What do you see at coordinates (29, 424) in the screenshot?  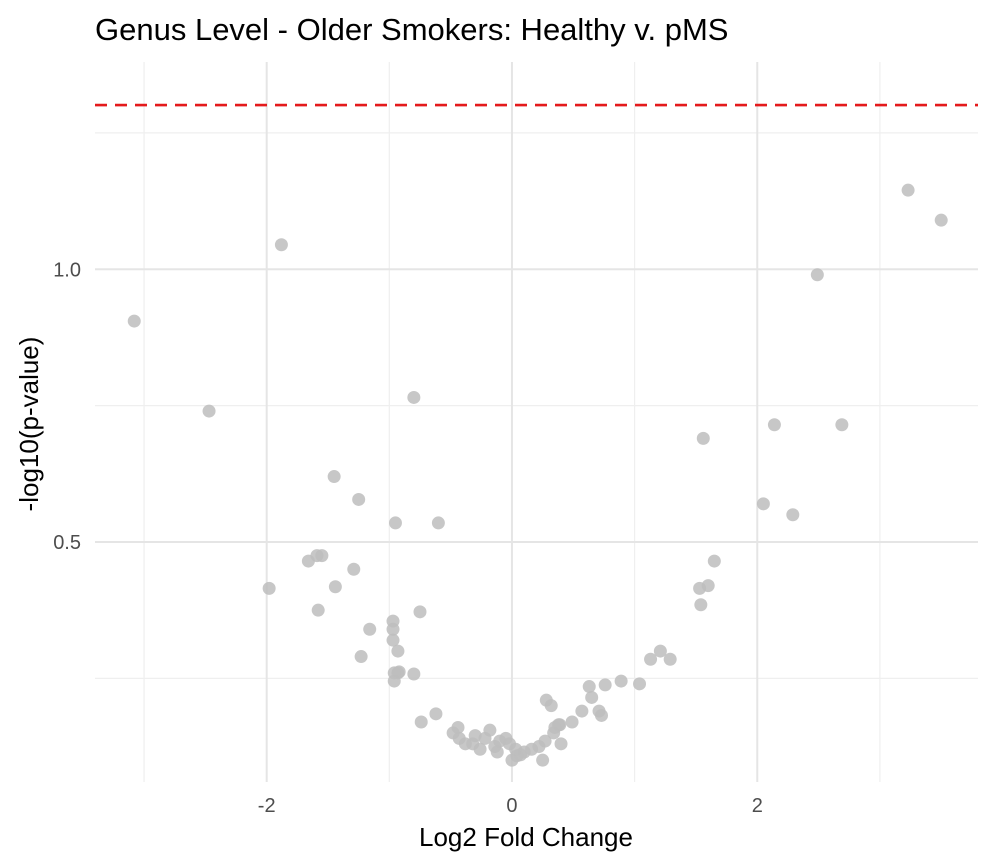 I see `y-axis-title: -log10(p-value)` at bounding box center [29, 424].